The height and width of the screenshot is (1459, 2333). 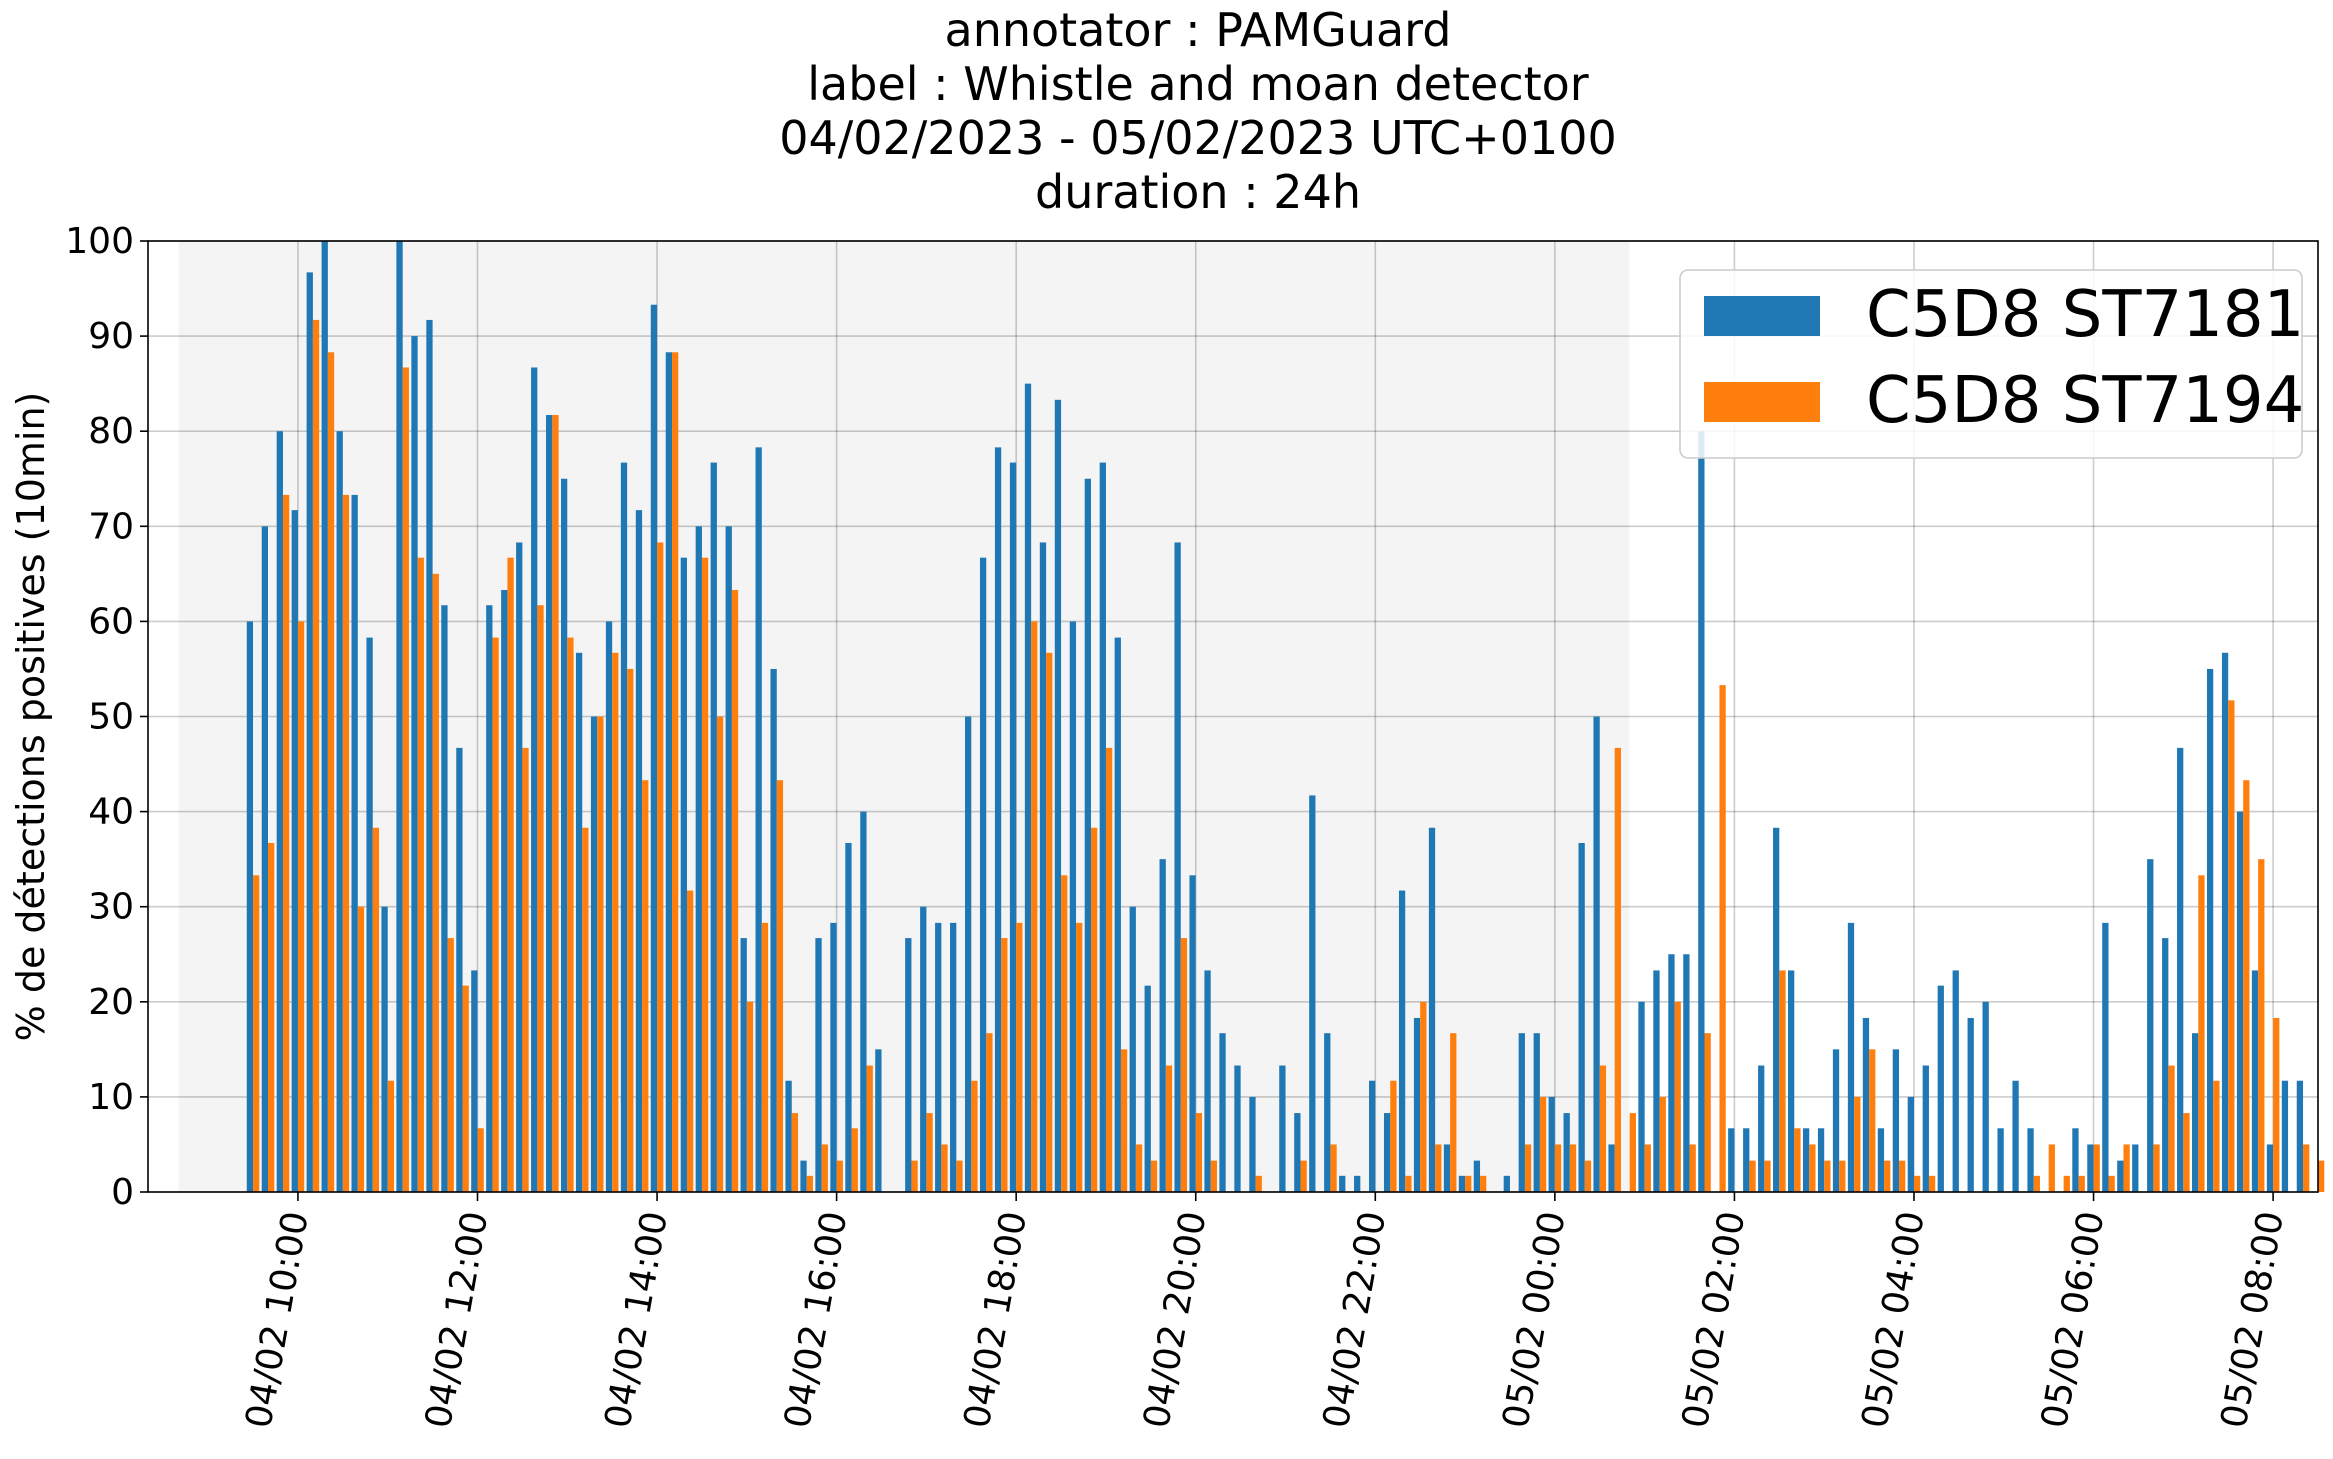 I want to click on chart-title-line: duration : 24h, so click(x=1198, y=192).